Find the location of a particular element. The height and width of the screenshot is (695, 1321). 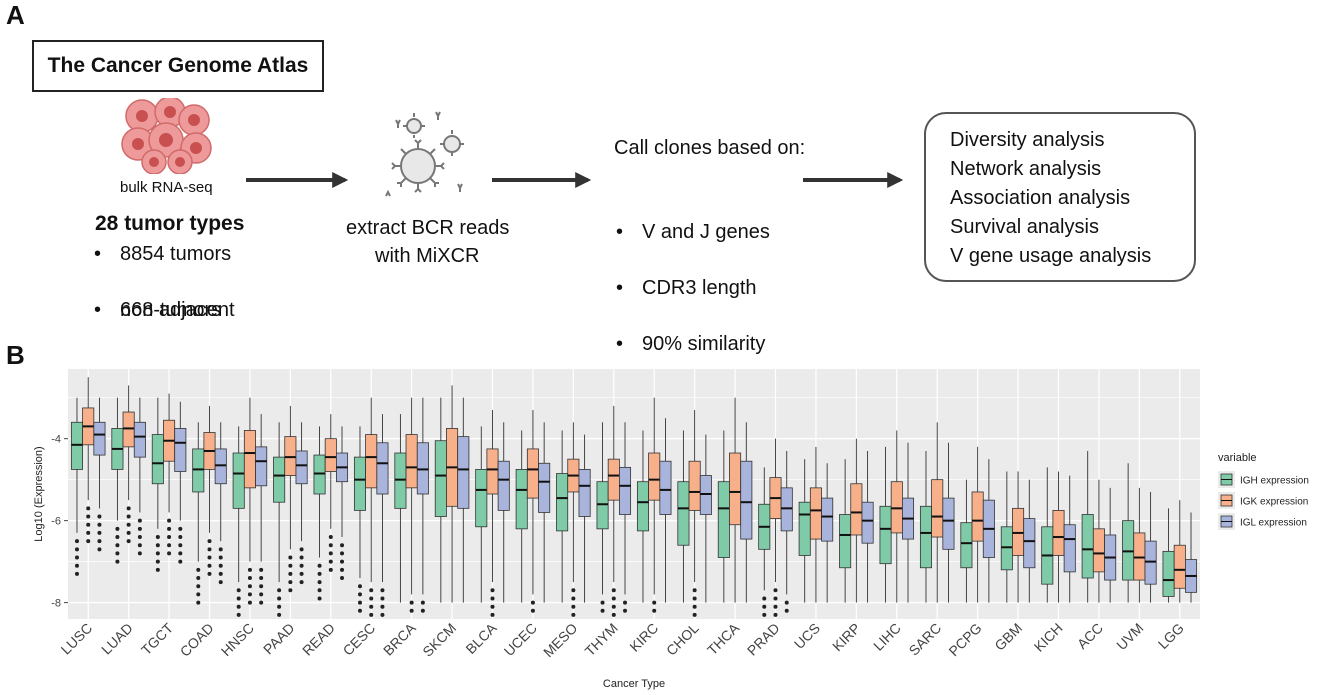

x-tick-label-acc: ACC is located at coordinates (1090, 636).